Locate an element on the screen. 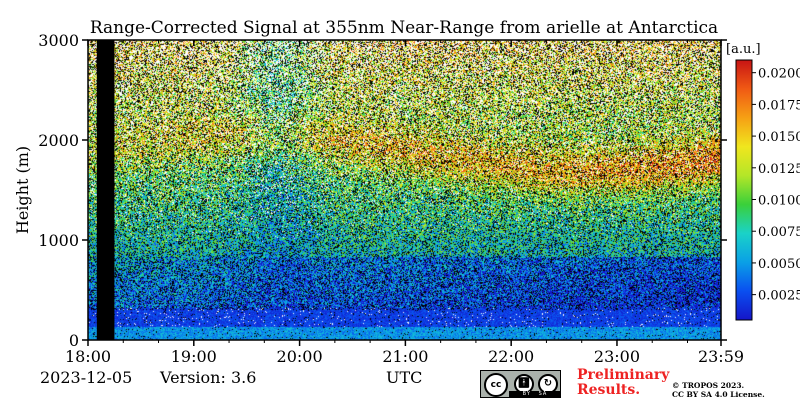 This screenshot has height=400, width=800. no-data-gap is located at coordinates (105, 190).